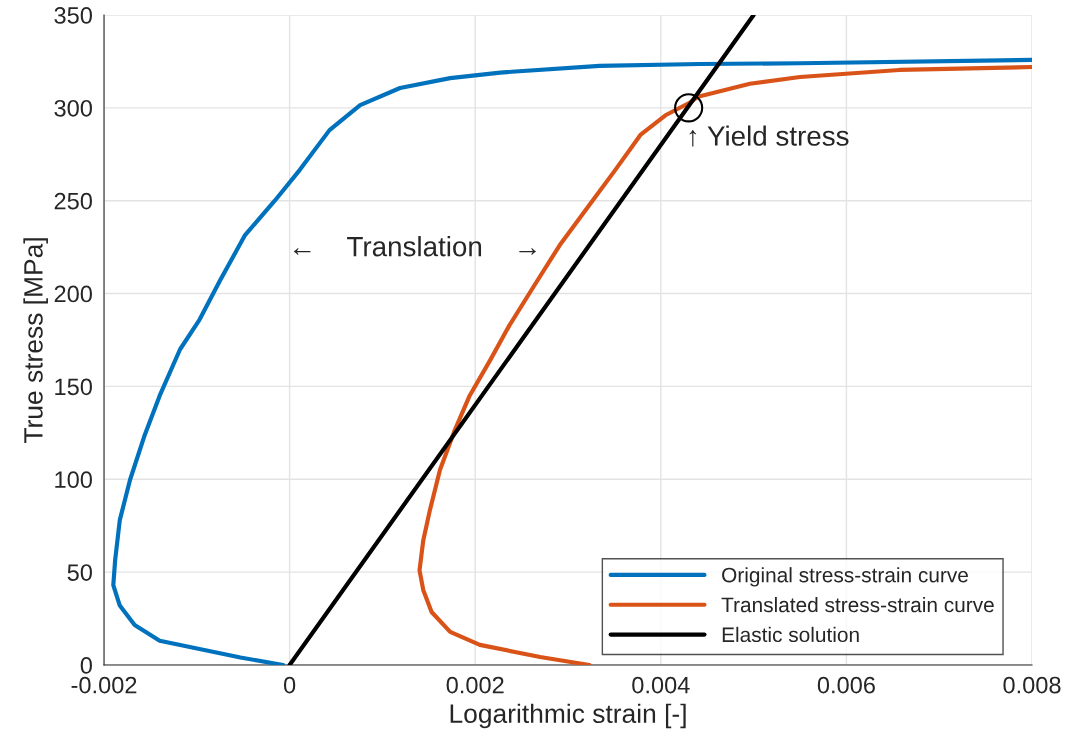  I want to click on legend-label: Original stress-strain curve, so click(845, 577).